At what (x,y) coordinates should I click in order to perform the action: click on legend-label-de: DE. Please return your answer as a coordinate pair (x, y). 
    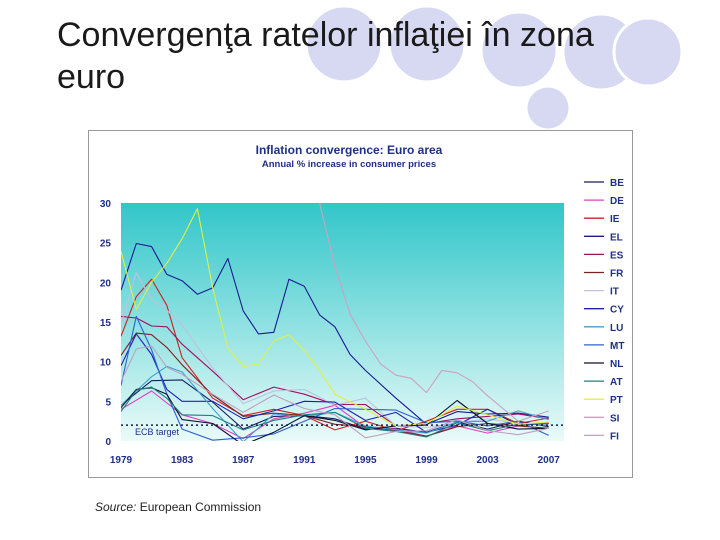
    Looking at the image, I should click on (617, 201).